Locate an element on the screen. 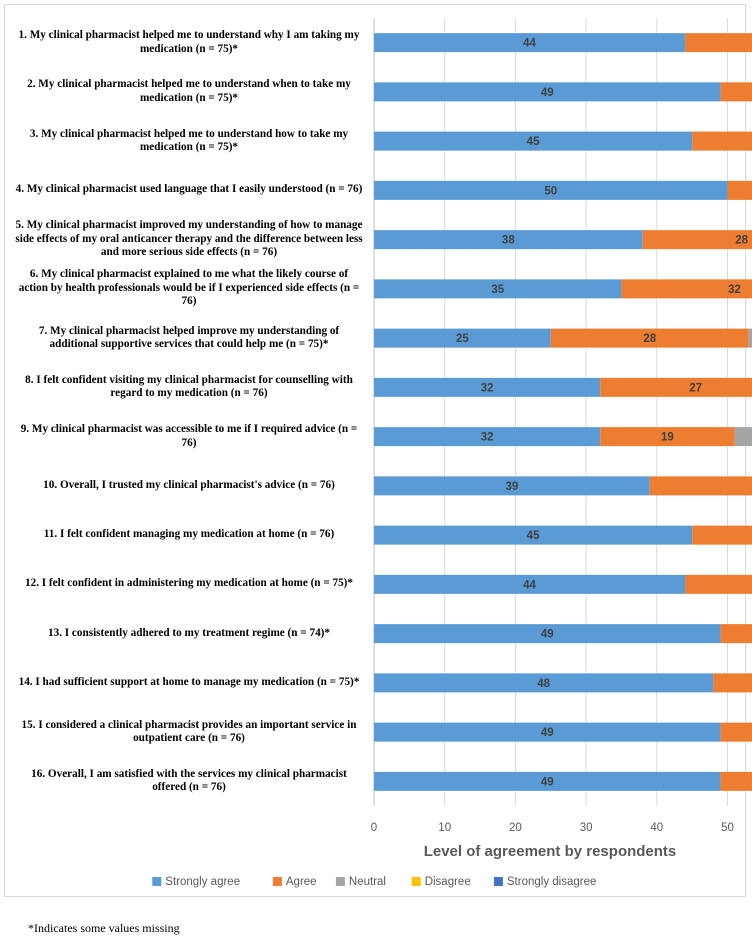 Image resolution: width=752 pixels, height=938 pixels. legend-label: Disagree is located at coordinates (448, 882).